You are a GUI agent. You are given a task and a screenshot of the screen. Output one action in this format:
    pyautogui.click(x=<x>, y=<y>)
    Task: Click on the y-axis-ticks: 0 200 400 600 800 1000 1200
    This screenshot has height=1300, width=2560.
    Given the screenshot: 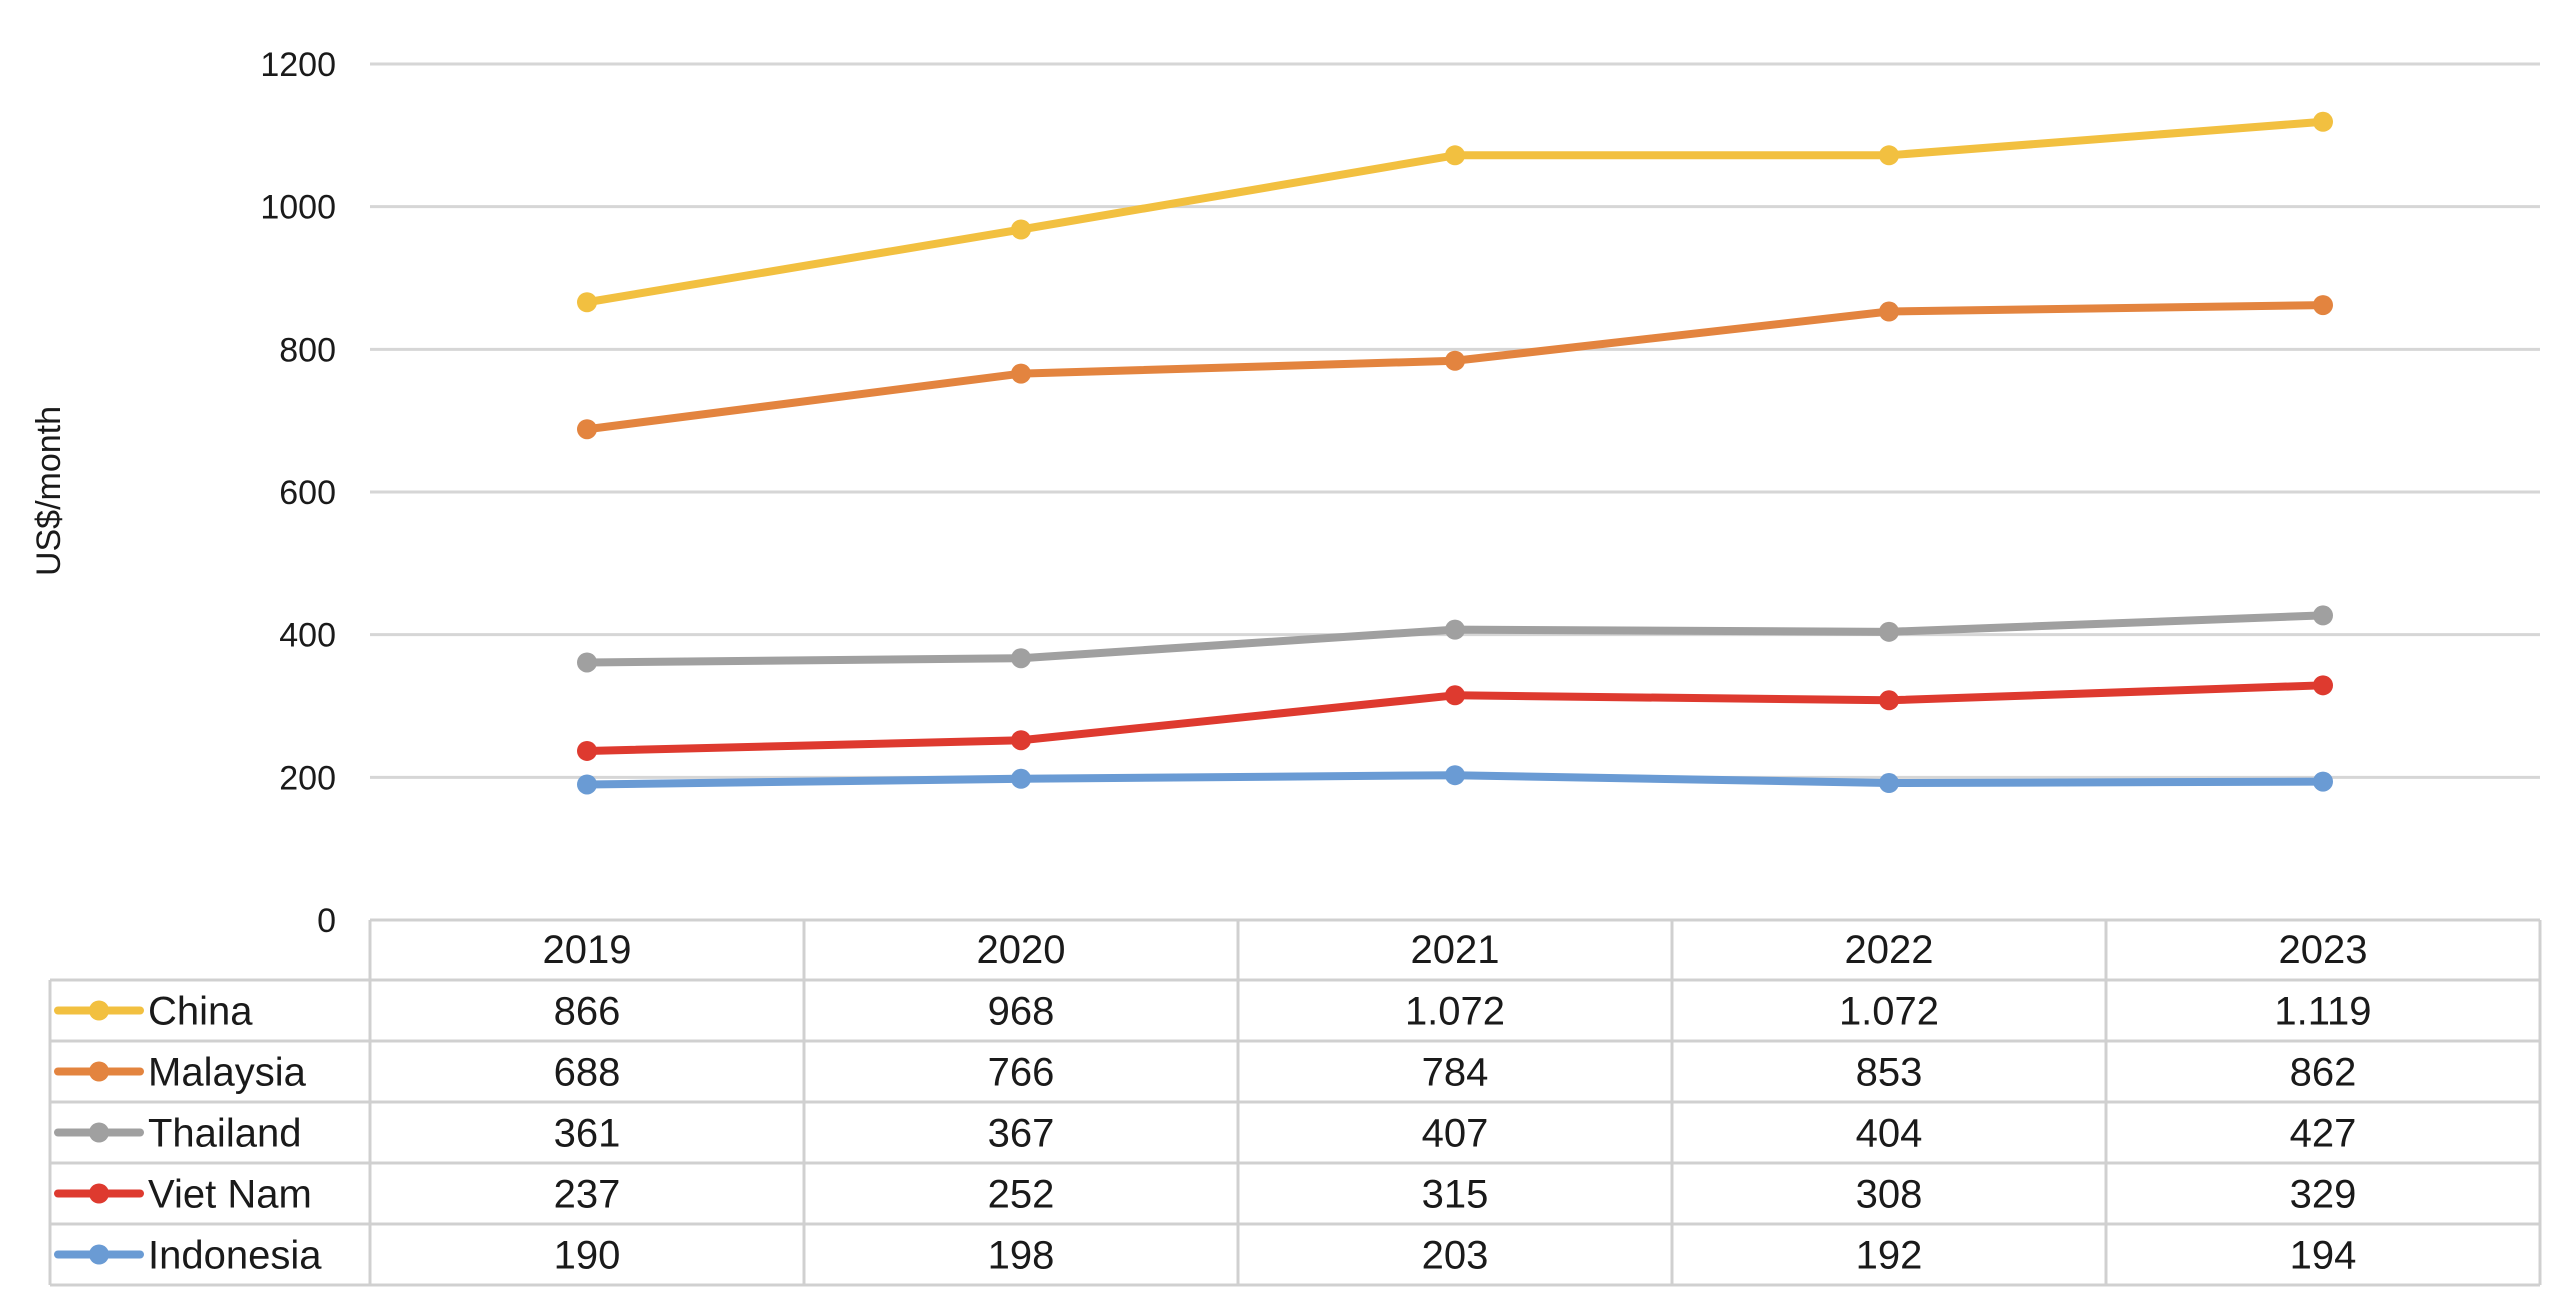 What is the action you would take?
    pyautogui.click(x=298, y=493)
    